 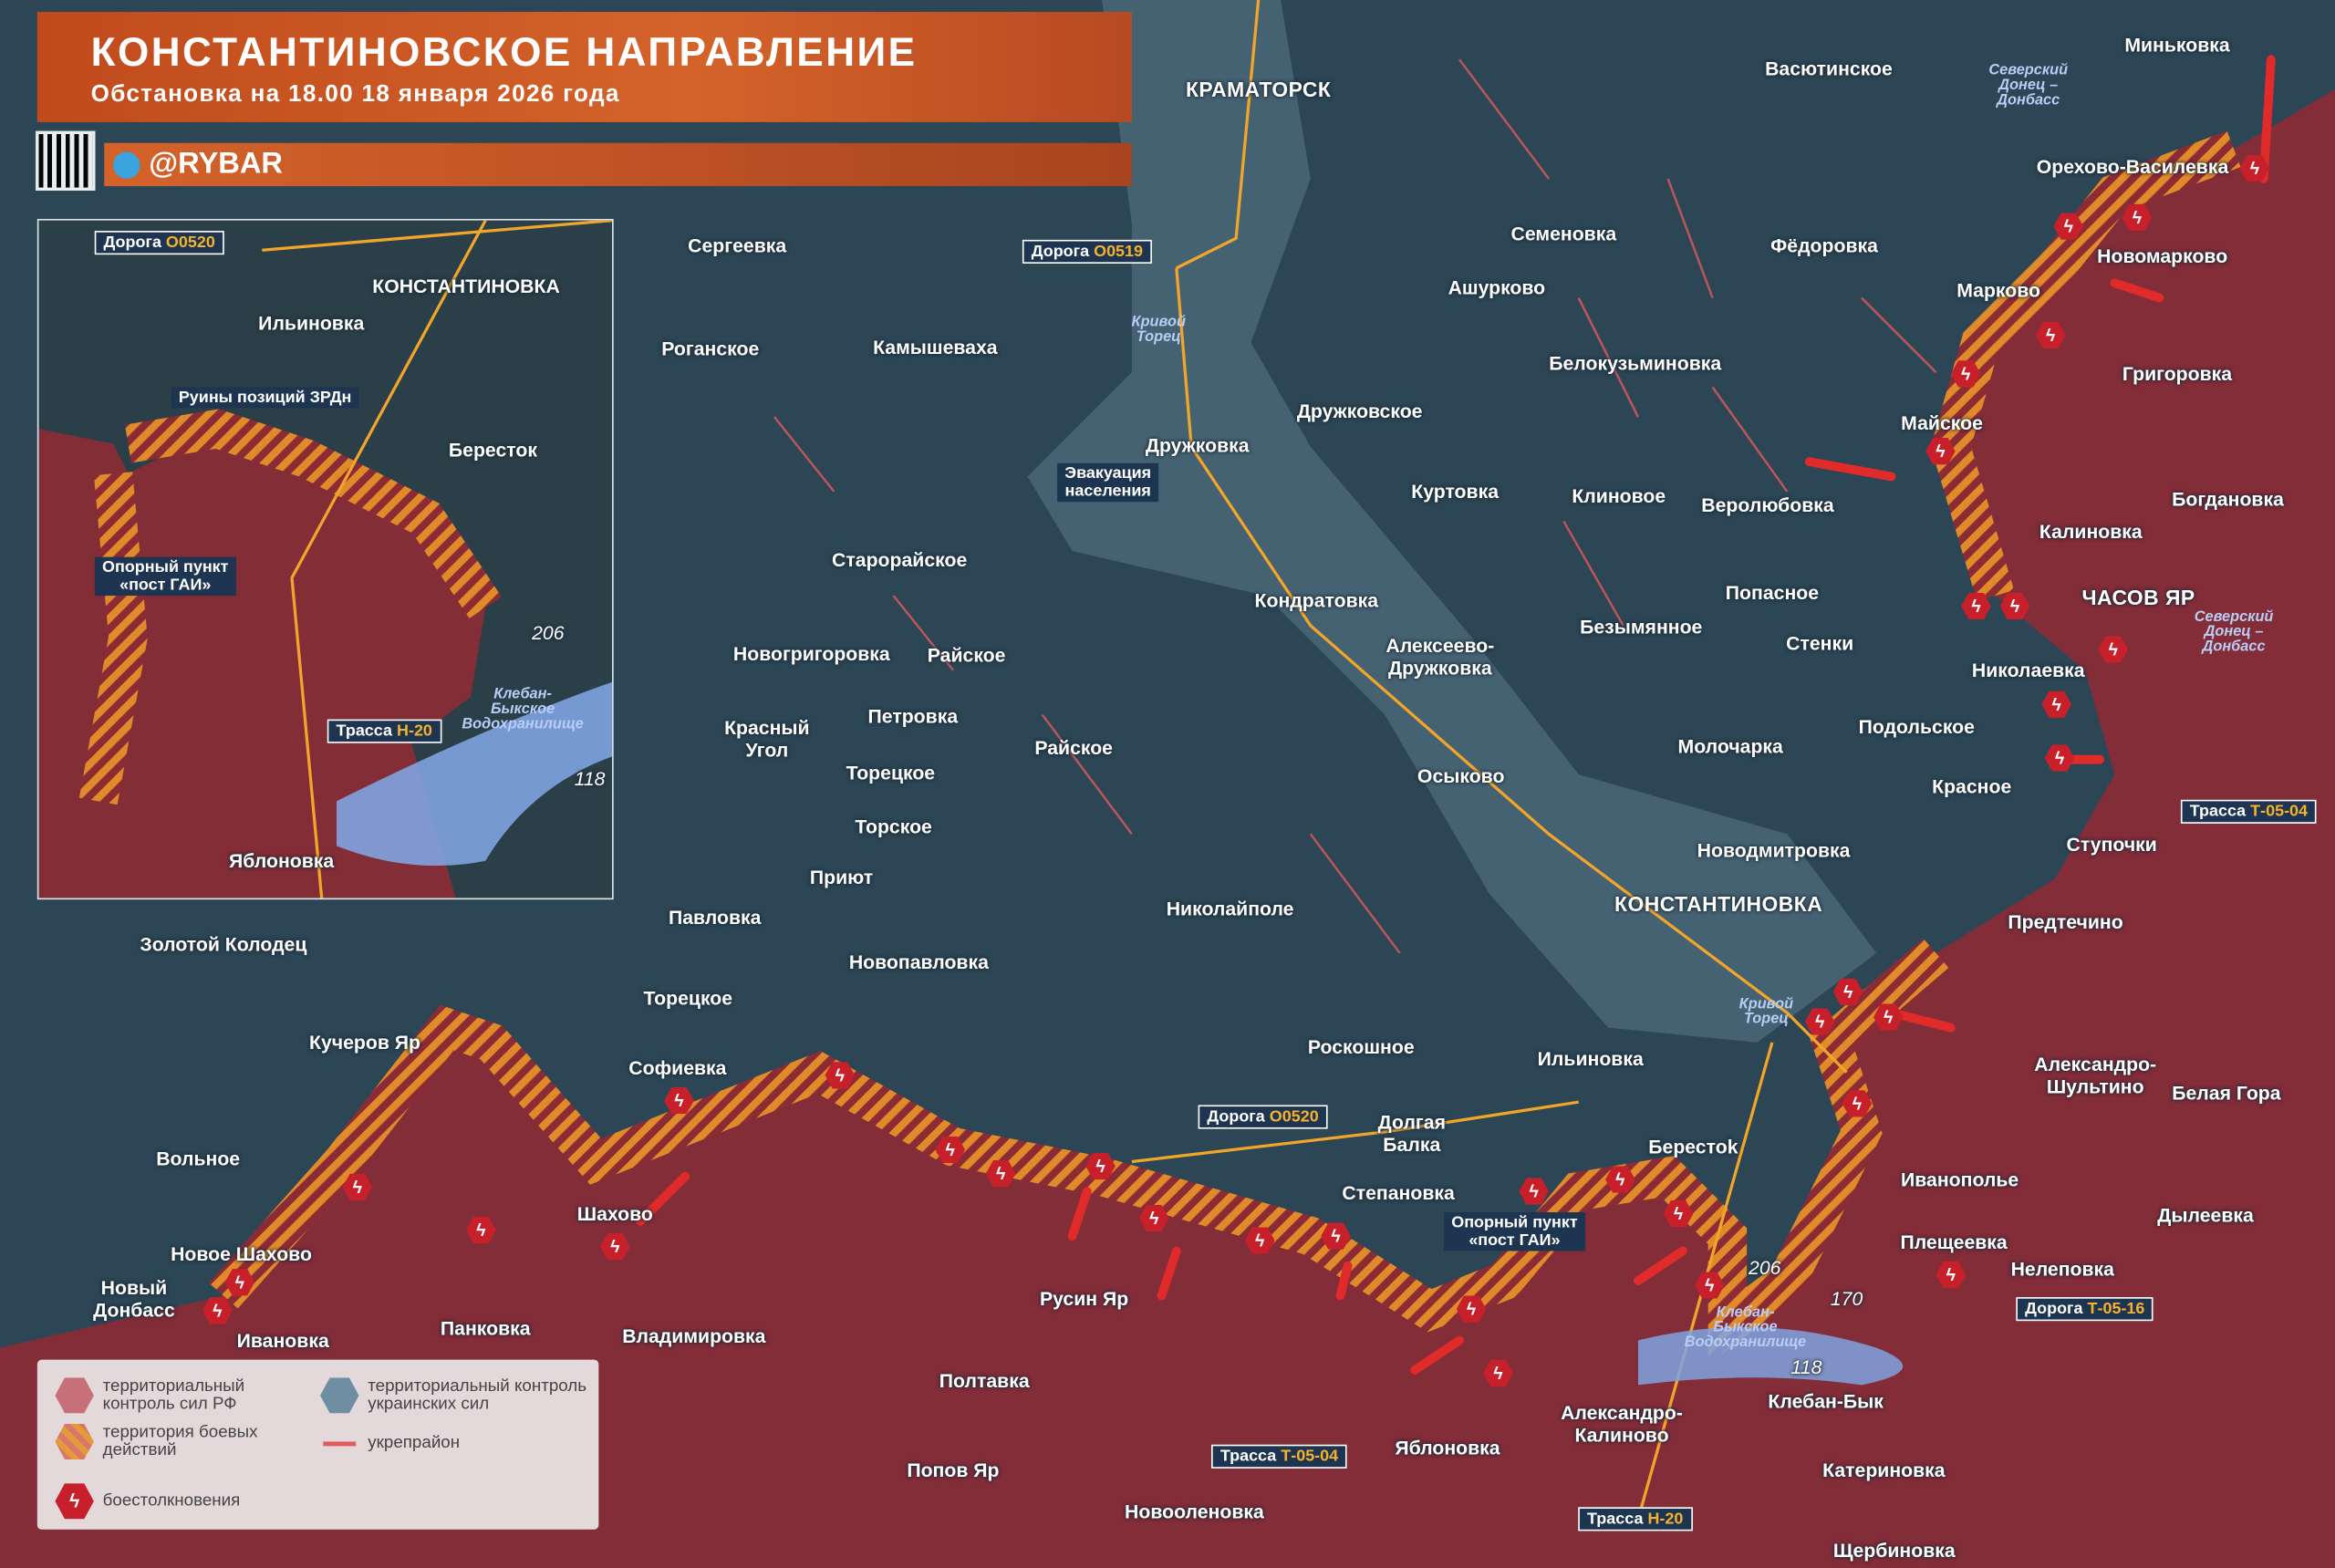 What do you see at coordinates (340, 1444) in the screenshot?
I see `fortification-swatch-icon` at bounding box center [340, 1444].